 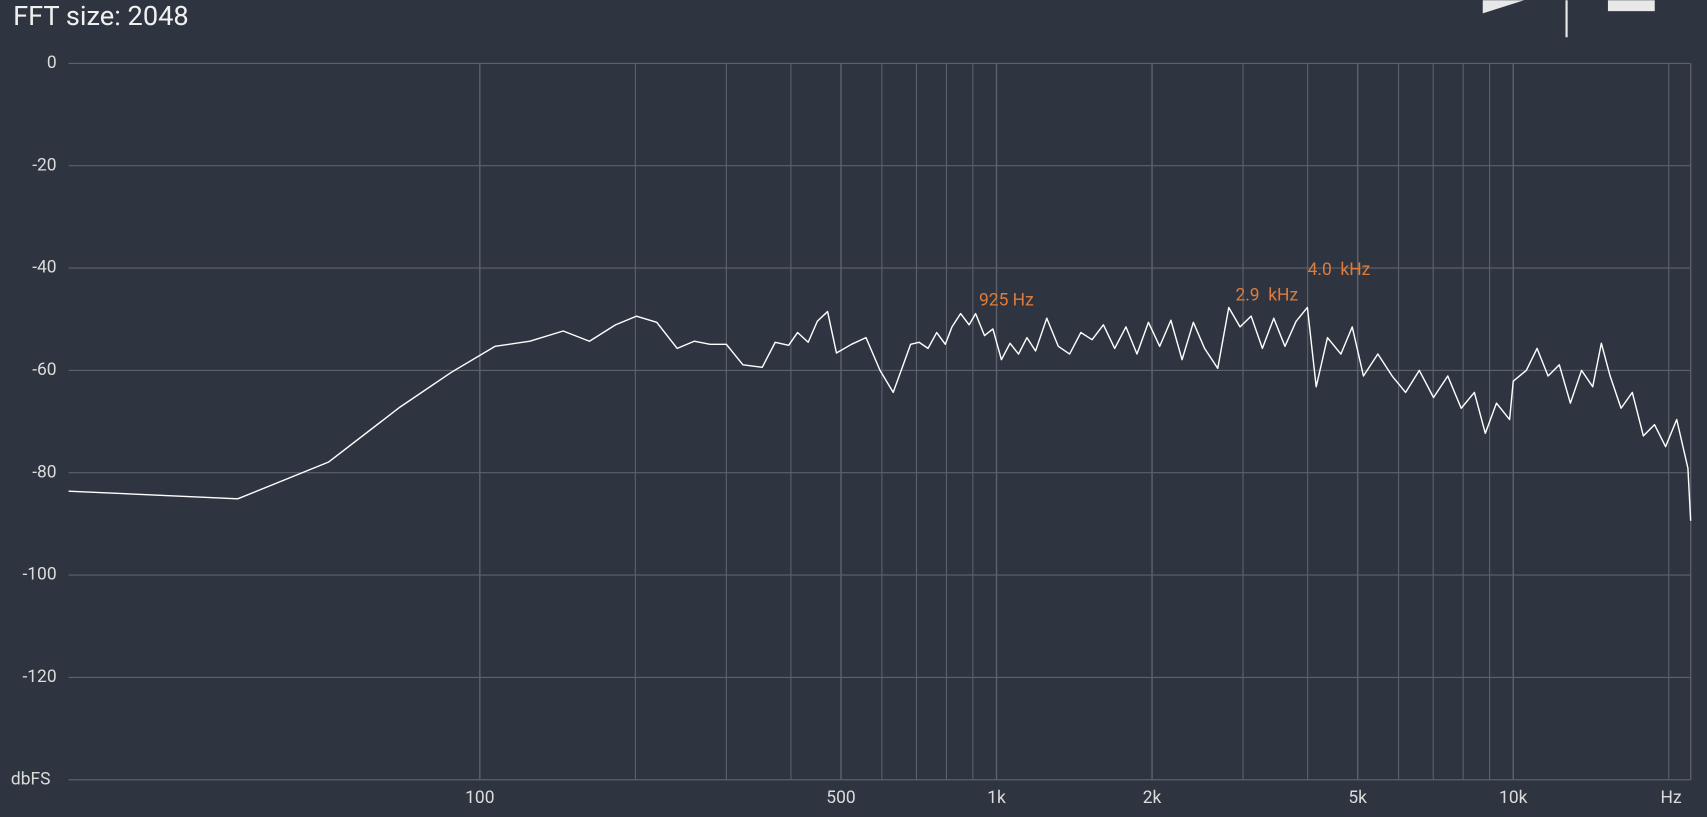 What do you see at coordinates (44, 268) in the screenshot?
I see `y-tick-label: -40` at bounding box center [44, 268].